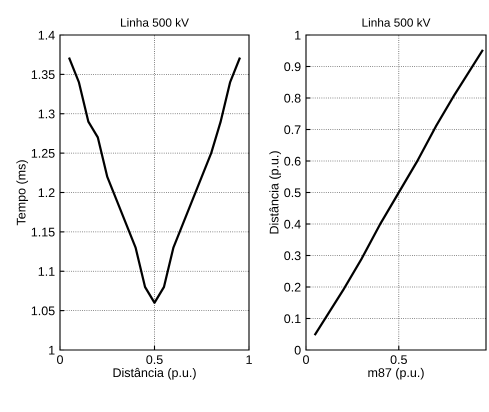  Describe the element at coordinates (43, 311) in the screenshot. I see `y-tick-label: 1.05` at that location.